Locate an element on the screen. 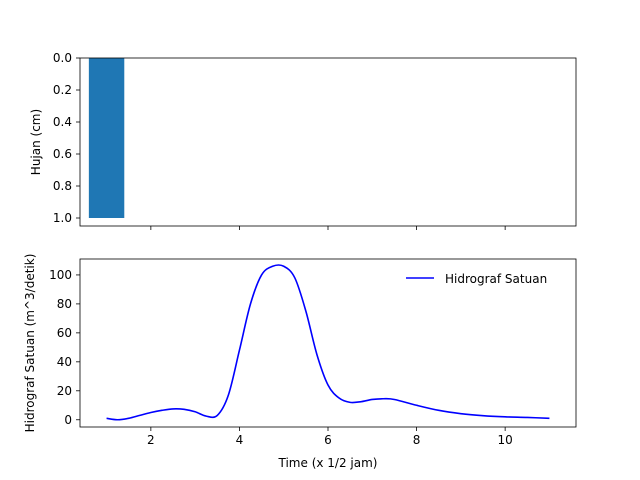 This screenshot has height=480, width=640. hydrograph-y-tick-label: 100 is located at coordinates (60, 275).